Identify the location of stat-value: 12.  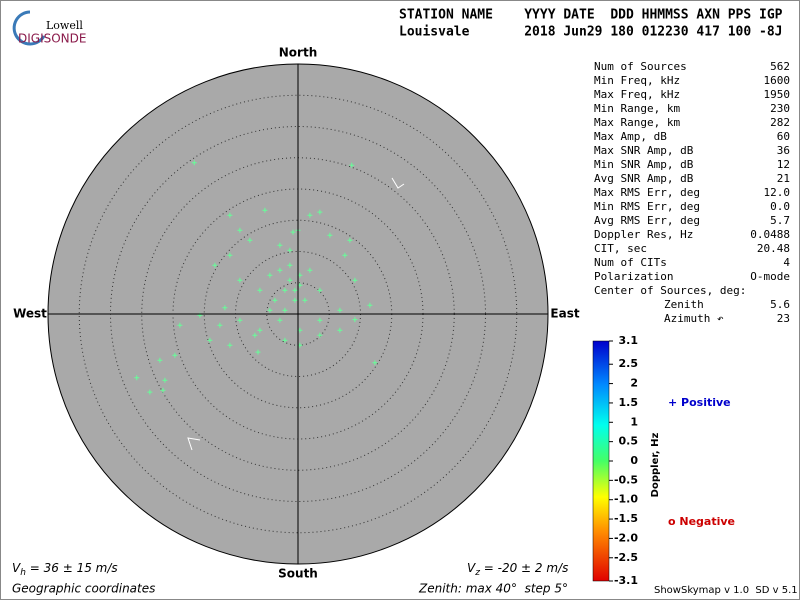
(783, 164).